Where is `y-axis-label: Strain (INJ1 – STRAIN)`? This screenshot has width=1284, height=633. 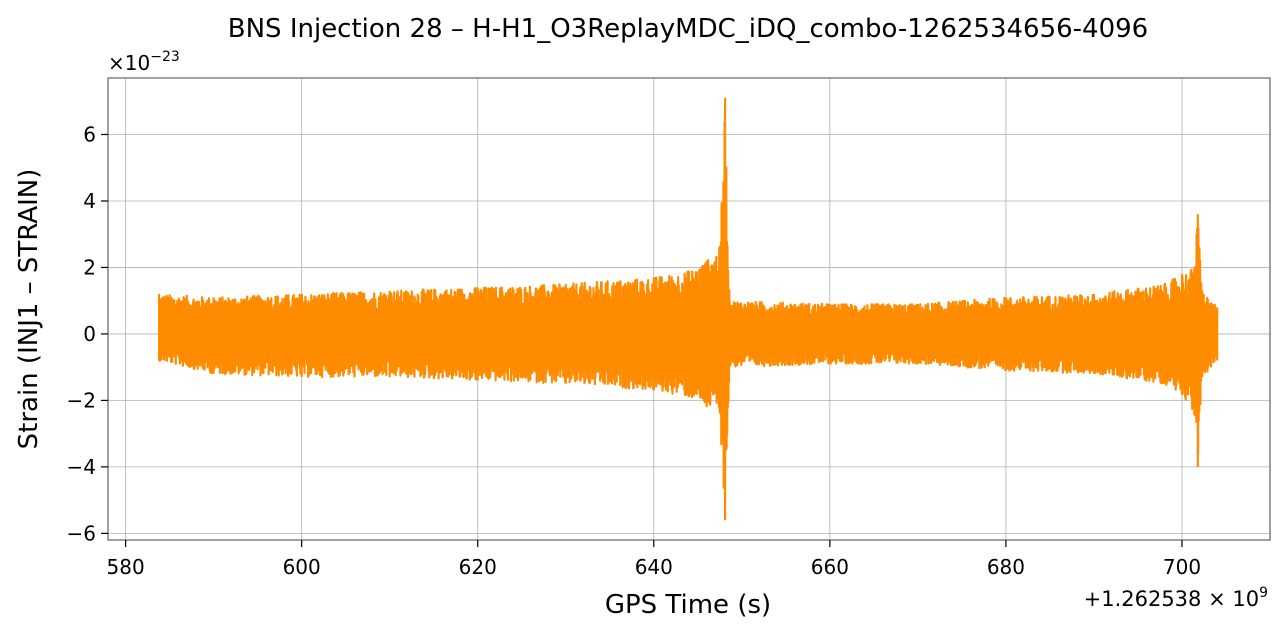
y-axis-label: Strain (INJ1 – STRAIN) is located at coordinates (29, 309).